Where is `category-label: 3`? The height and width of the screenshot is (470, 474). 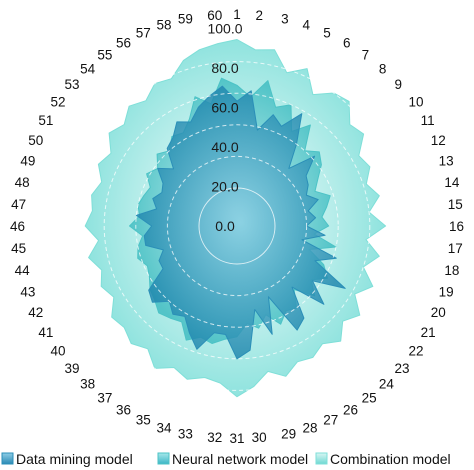 category-label: 3 is located at coordinates (285, 19).